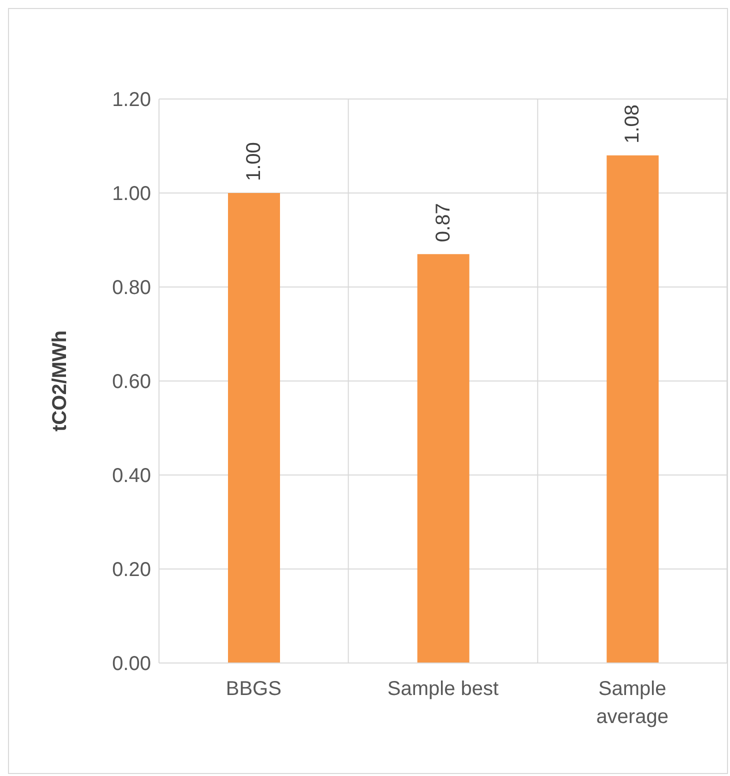  I want to click on y-tick-label: 0.40, so click(131, 476).